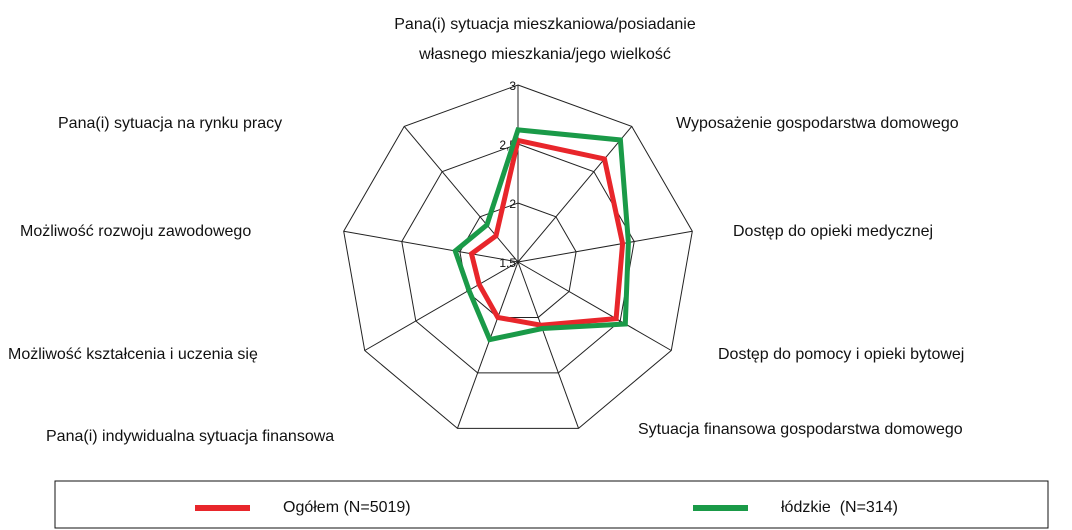 The image size is (1072, 530). Describe the element at coordinates (170, 123) in the screenshot. I see `axis-label: Pana(i) sytuacja na rynku pracy` at that location.